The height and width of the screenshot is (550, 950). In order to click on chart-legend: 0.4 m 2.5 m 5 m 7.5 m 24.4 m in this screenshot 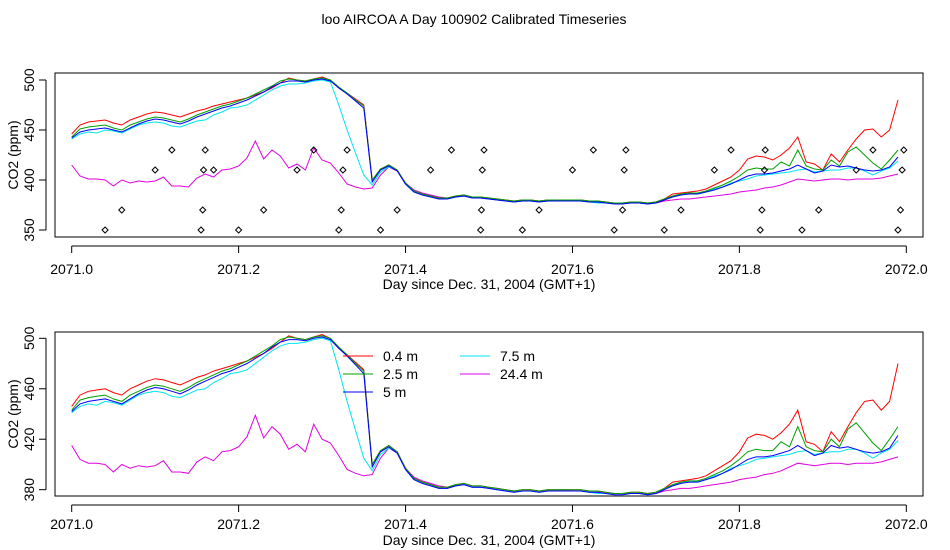, I will do `click(443, 374)`.